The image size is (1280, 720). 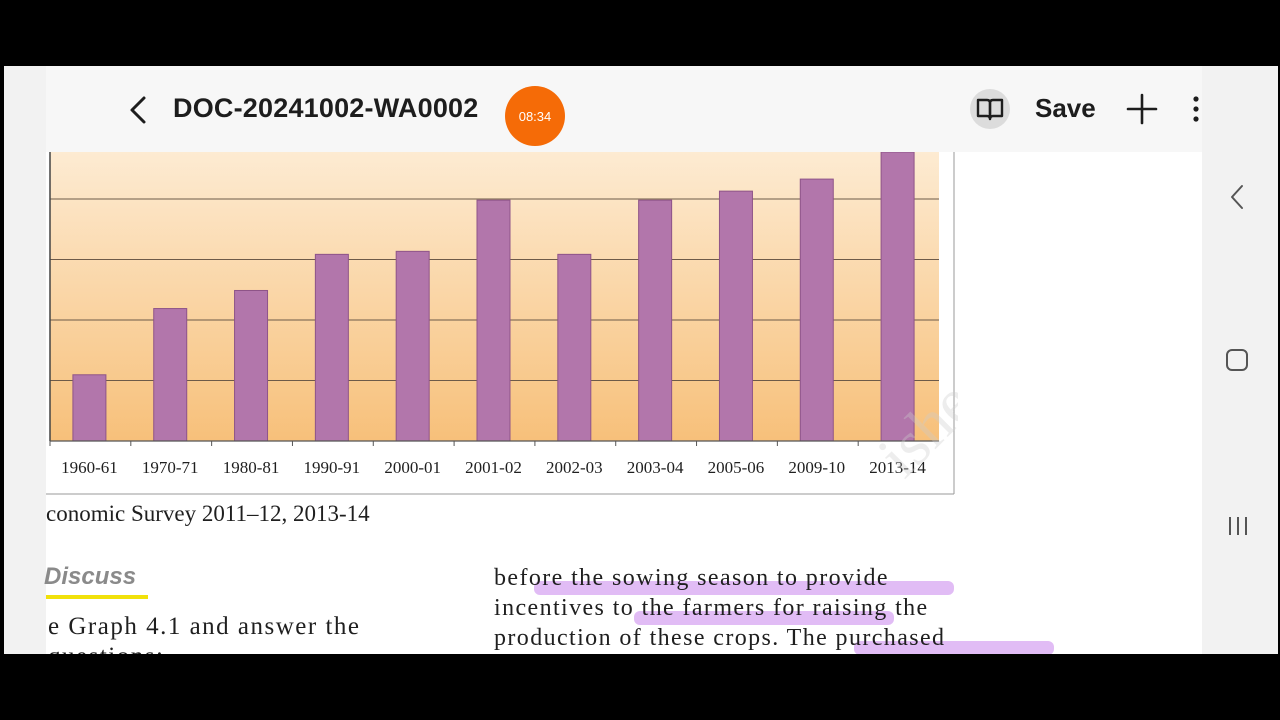 What do you see at coordinates (170, 467) in the screenshot?
I see `x-tick-label: 1970-71` at bounding box center [170, 467].